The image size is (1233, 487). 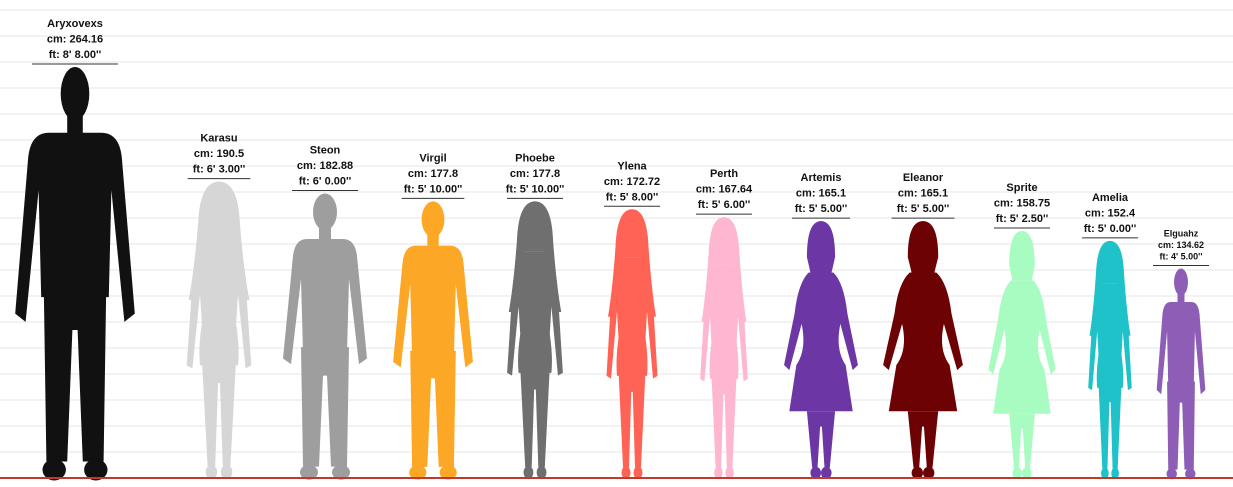 I want to click on character-ylena: Ylena cm: 172.72 ft: 5' 8.00'', so click(x=632, y=320).